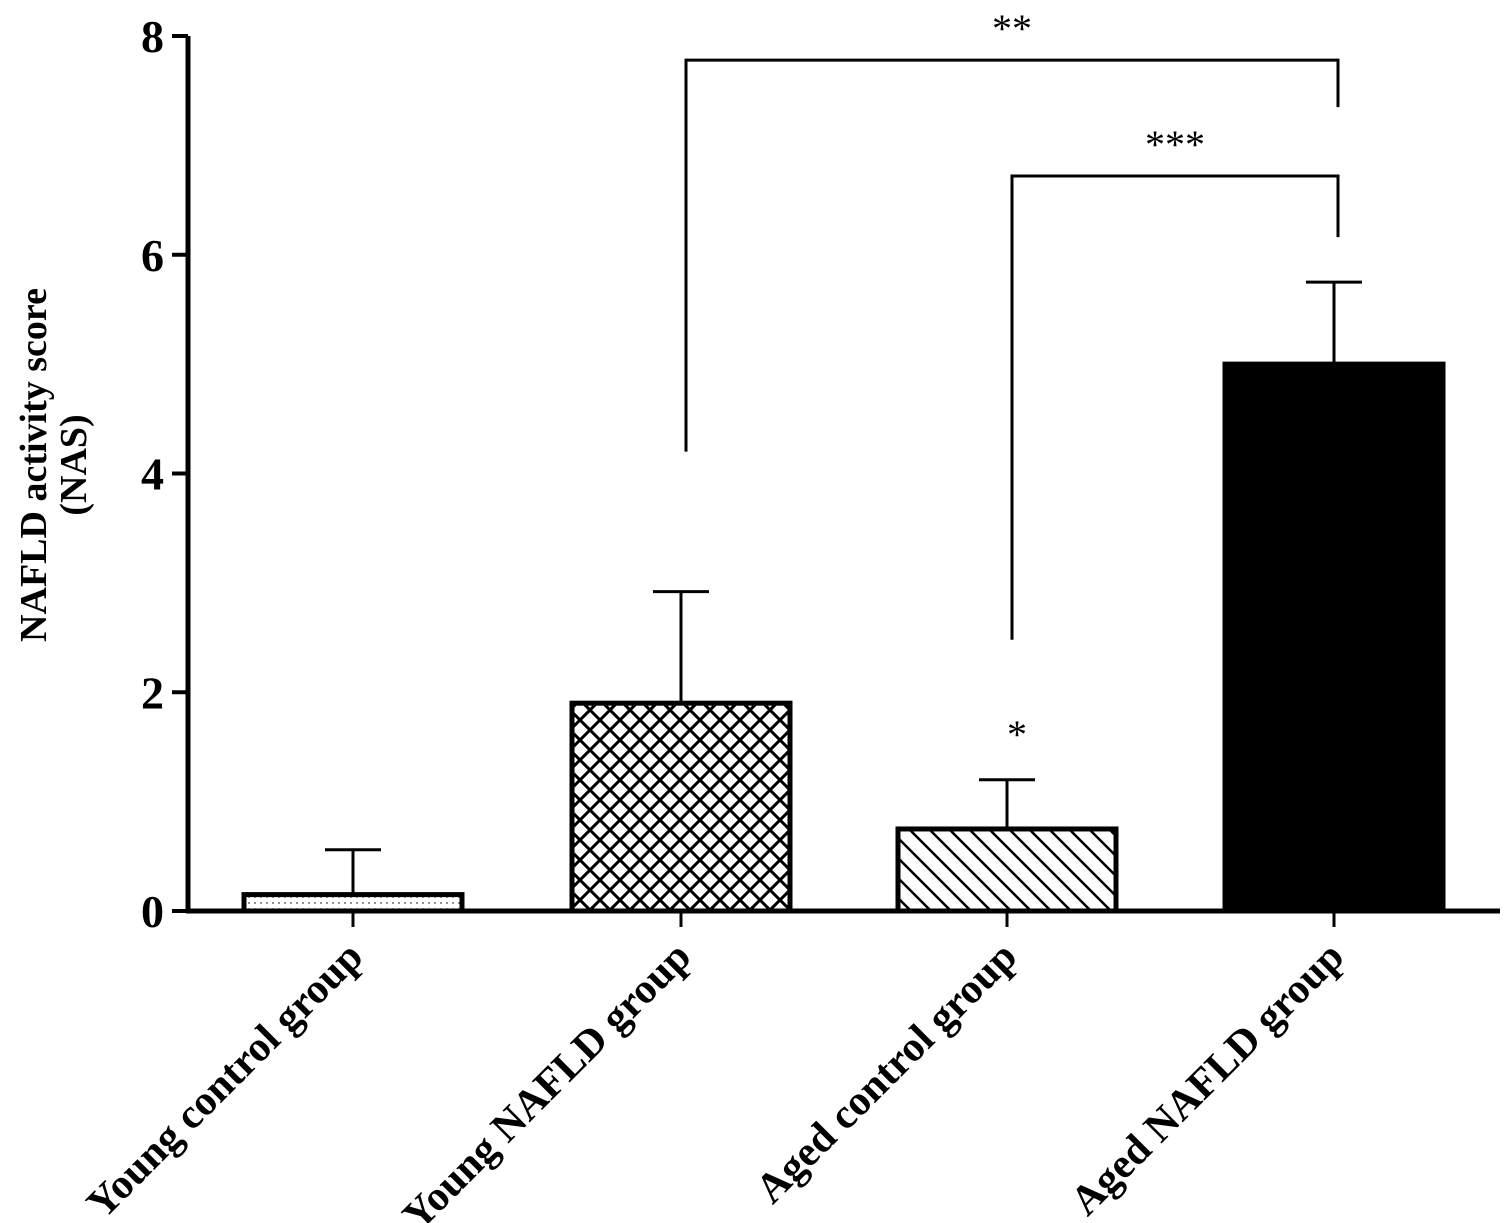 This screenshot has height=1223, width=1508. Describe the element at coordinates (34, 465) in the screenshot. I see `y-axis-title-line-1: NAFLD activity score` at that location.